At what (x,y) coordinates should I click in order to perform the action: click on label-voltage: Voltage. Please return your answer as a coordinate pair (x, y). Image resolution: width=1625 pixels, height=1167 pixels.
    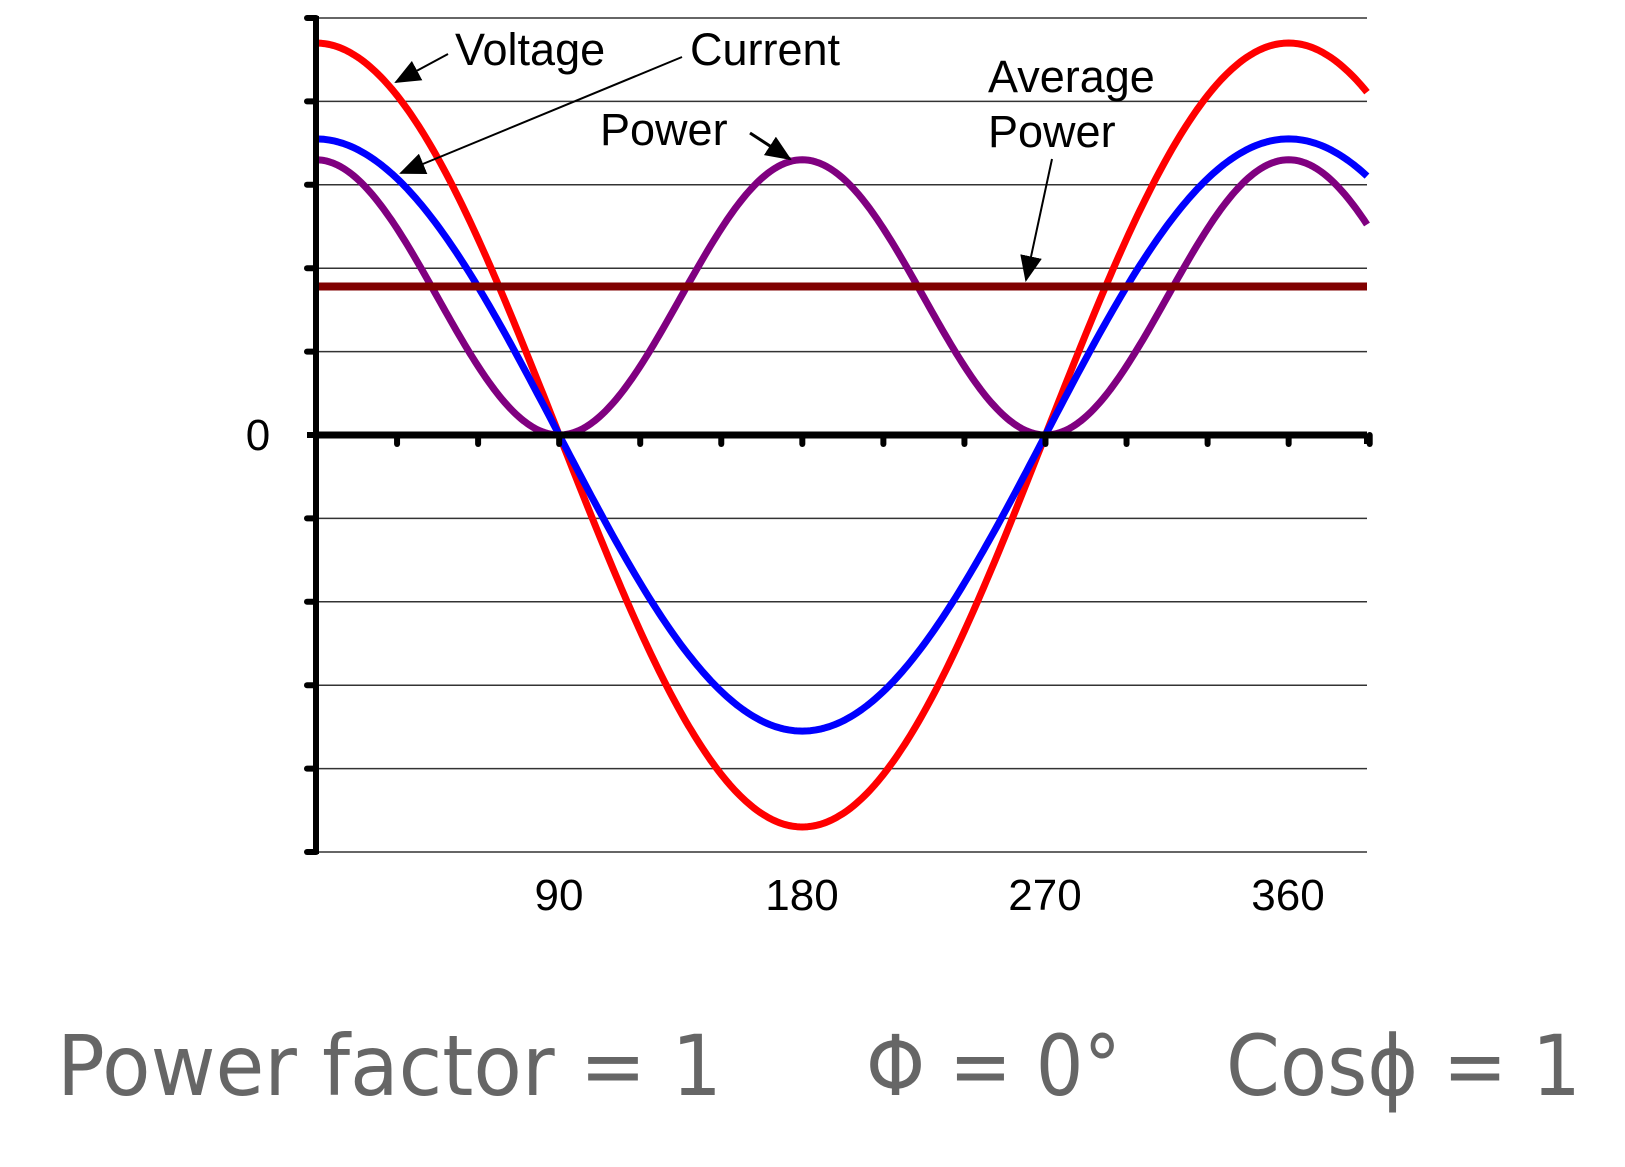
    Looking at the image, I should click on (530, 49).